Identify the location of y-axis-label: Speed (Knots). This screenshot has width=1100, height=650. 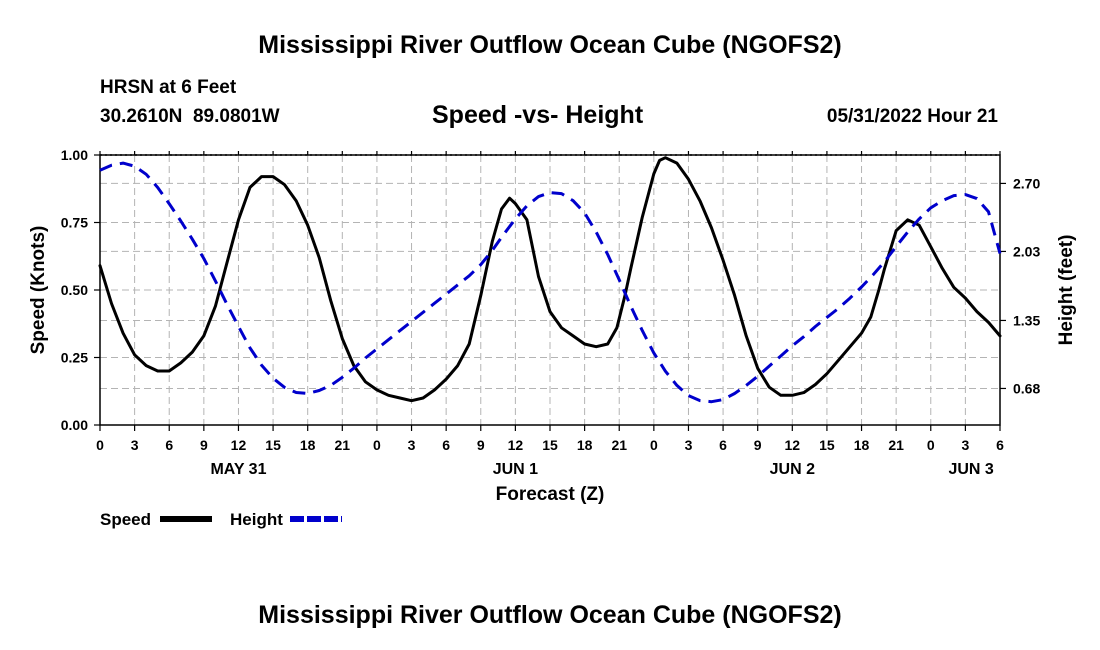
(38, 290).